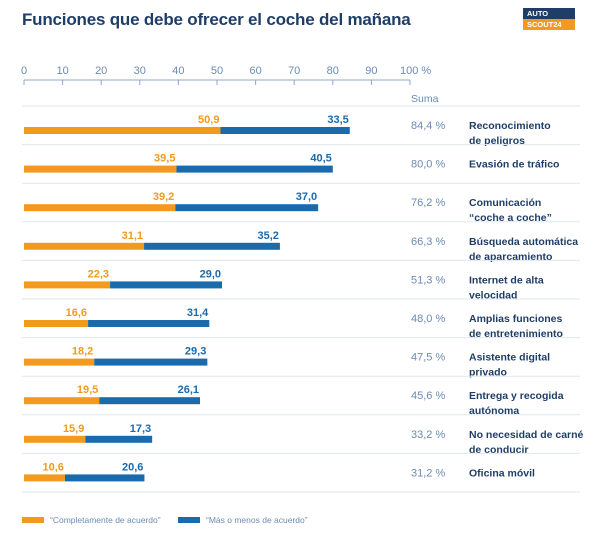 This screenshot has height=536, width=600. What do you see at coordinates (105, 520) in the screenshot?
I see `legend-label-completely: “Completamente de acuerdo”` at bounding box center [105, 520].